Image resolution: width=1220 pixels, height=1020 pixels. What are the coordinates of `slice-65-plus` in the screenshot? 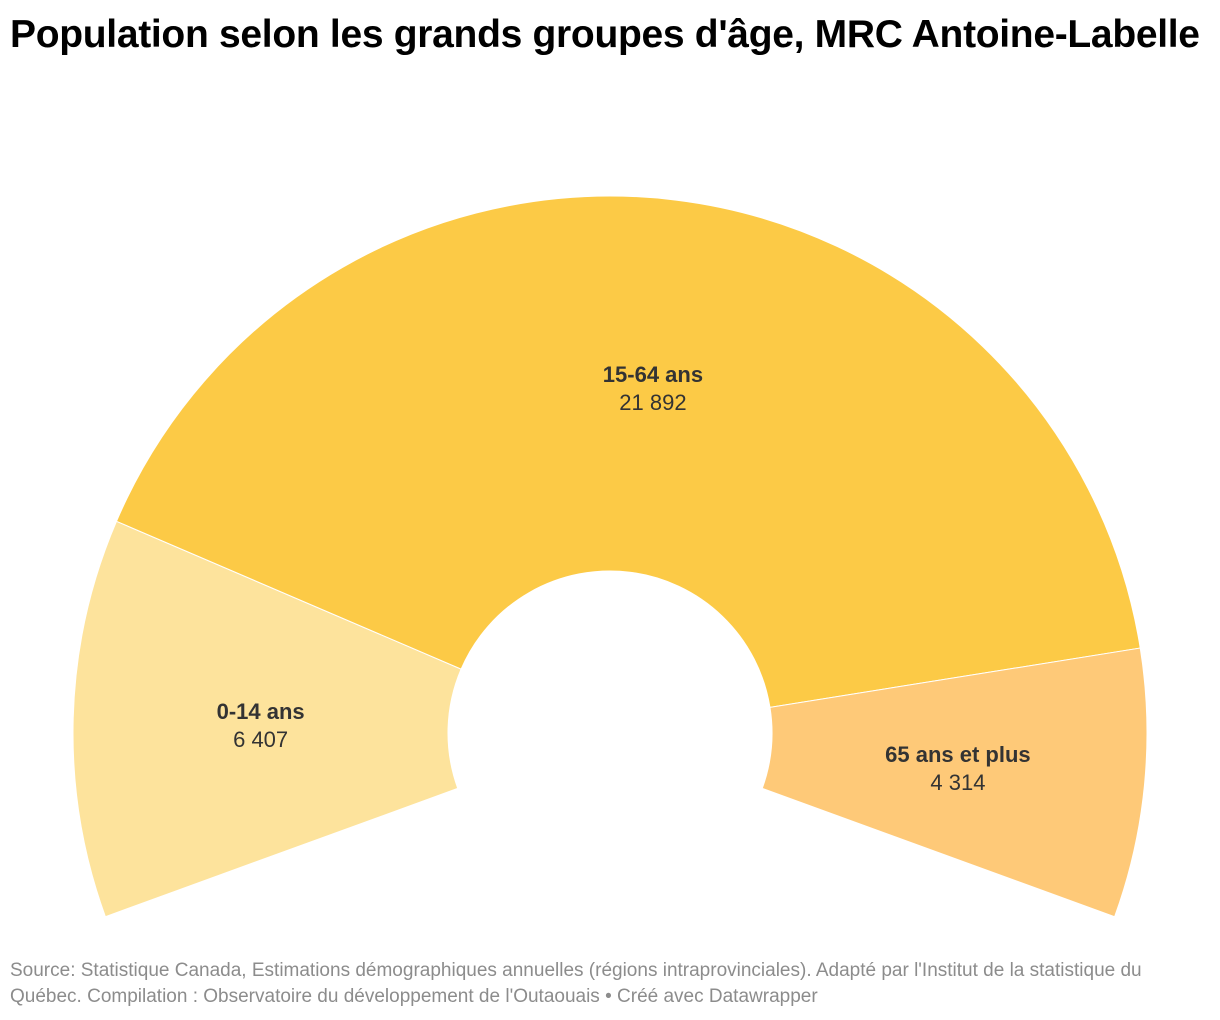 It's located at (954, 782).